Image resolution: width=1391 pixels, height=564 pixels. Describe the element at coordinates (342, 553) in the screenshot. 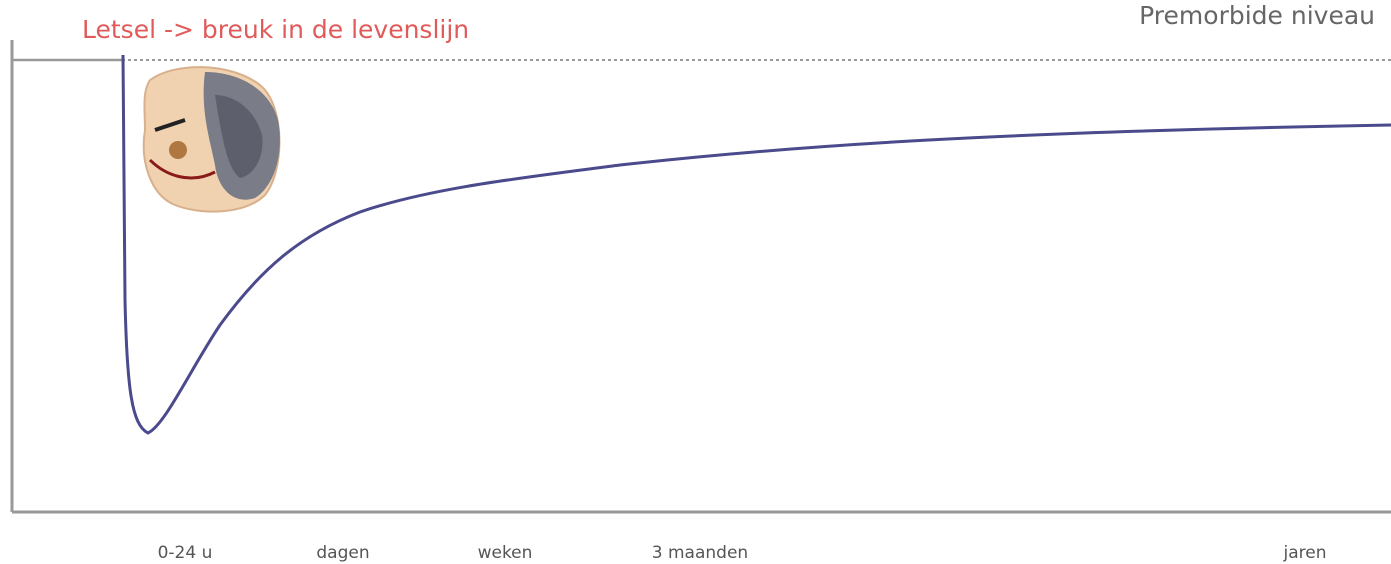

I see `x-label: dagen` at that location.